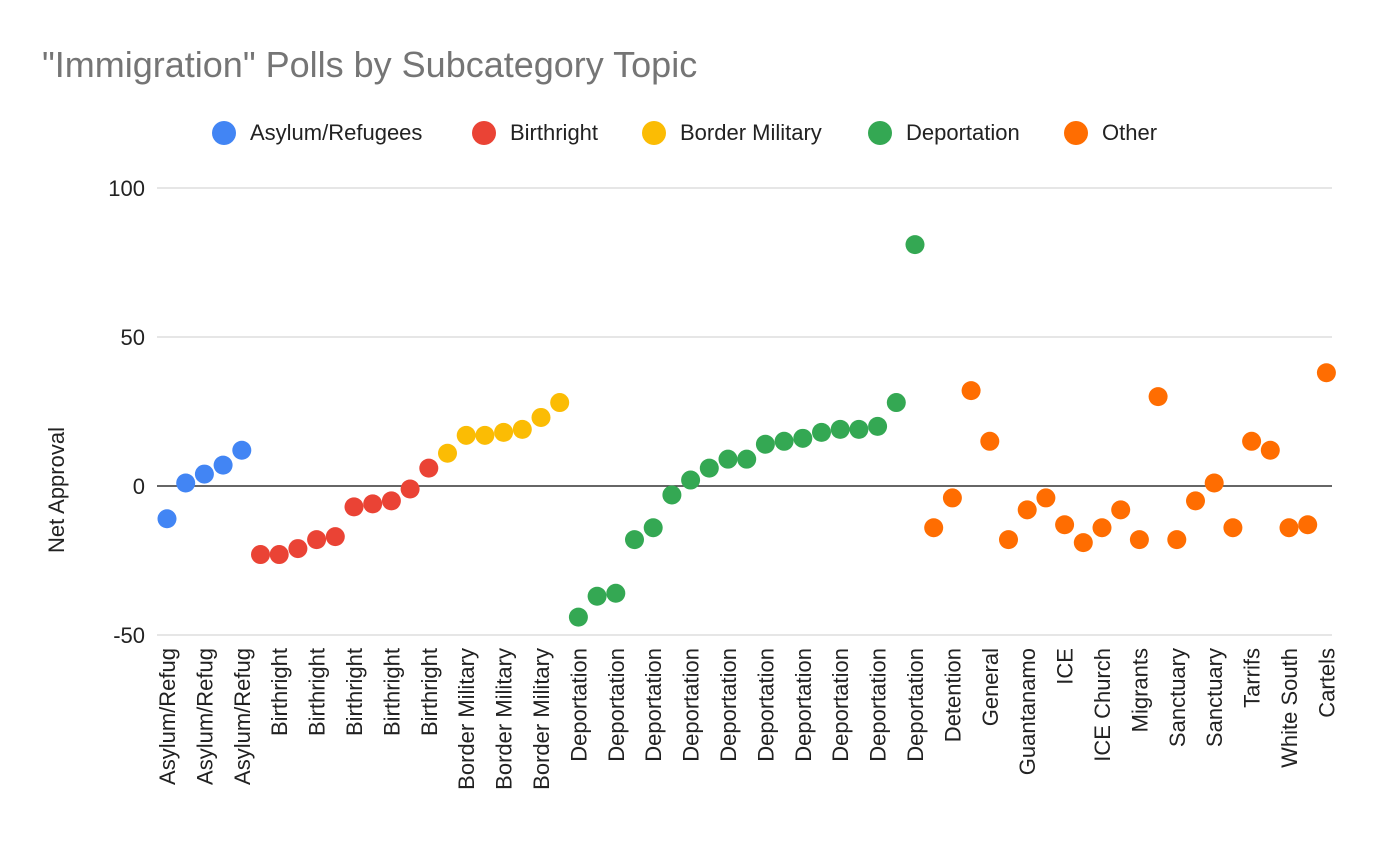  What do you see at coordinates (751, 132) in the screenshot?
I see `legend-label-border-military: Border Military` at bounding box center [751, 132].